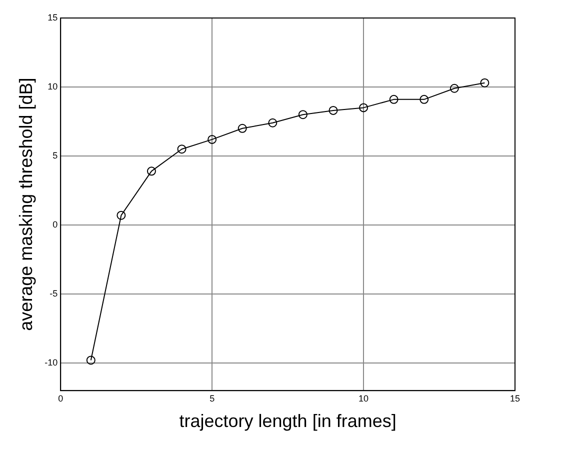 This screenshot has width=563, height=449. What do you see at coordinates (515, 398) in the screenshot?
I see `x-tick-label: 15` at bounding box center [515, 398].